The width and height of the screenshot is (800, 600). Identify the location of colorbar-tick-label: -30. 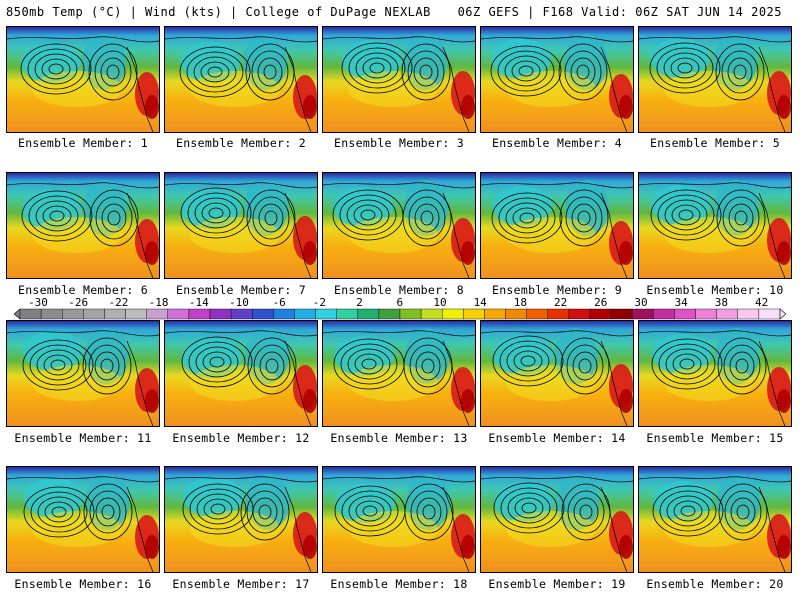
(38, 302).